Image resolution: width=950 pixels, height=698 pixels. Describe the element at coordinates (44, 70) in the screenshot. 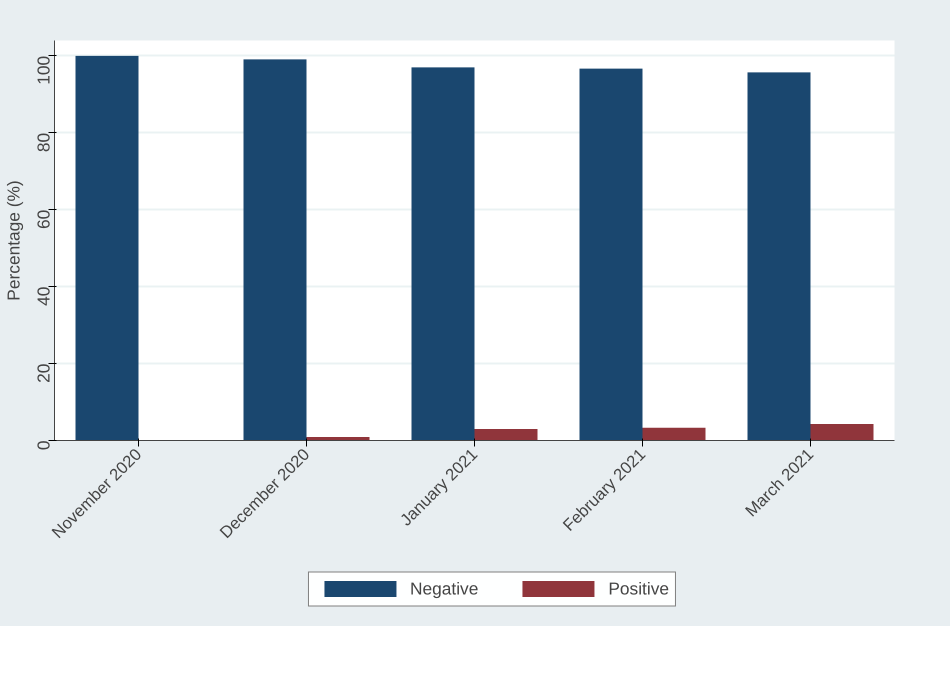

I see `y-tick-label: 100` at that location.